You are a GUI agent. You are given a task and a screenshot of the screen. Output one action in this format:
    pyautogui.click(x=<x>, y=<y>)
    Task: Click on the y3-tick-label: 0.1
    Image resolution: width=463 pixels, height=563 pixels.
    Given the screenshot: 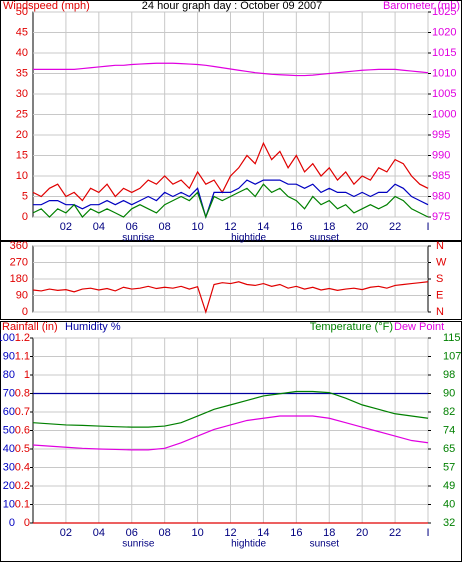 What is the action you would take?
    pyautogui.click(x=22, y=504)
    